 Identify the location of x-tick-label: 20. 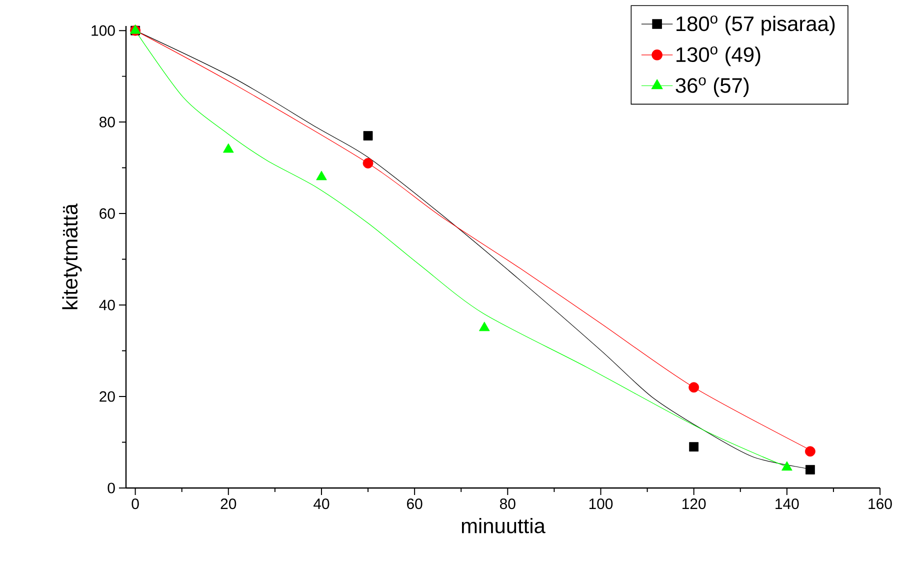
(228, 504).